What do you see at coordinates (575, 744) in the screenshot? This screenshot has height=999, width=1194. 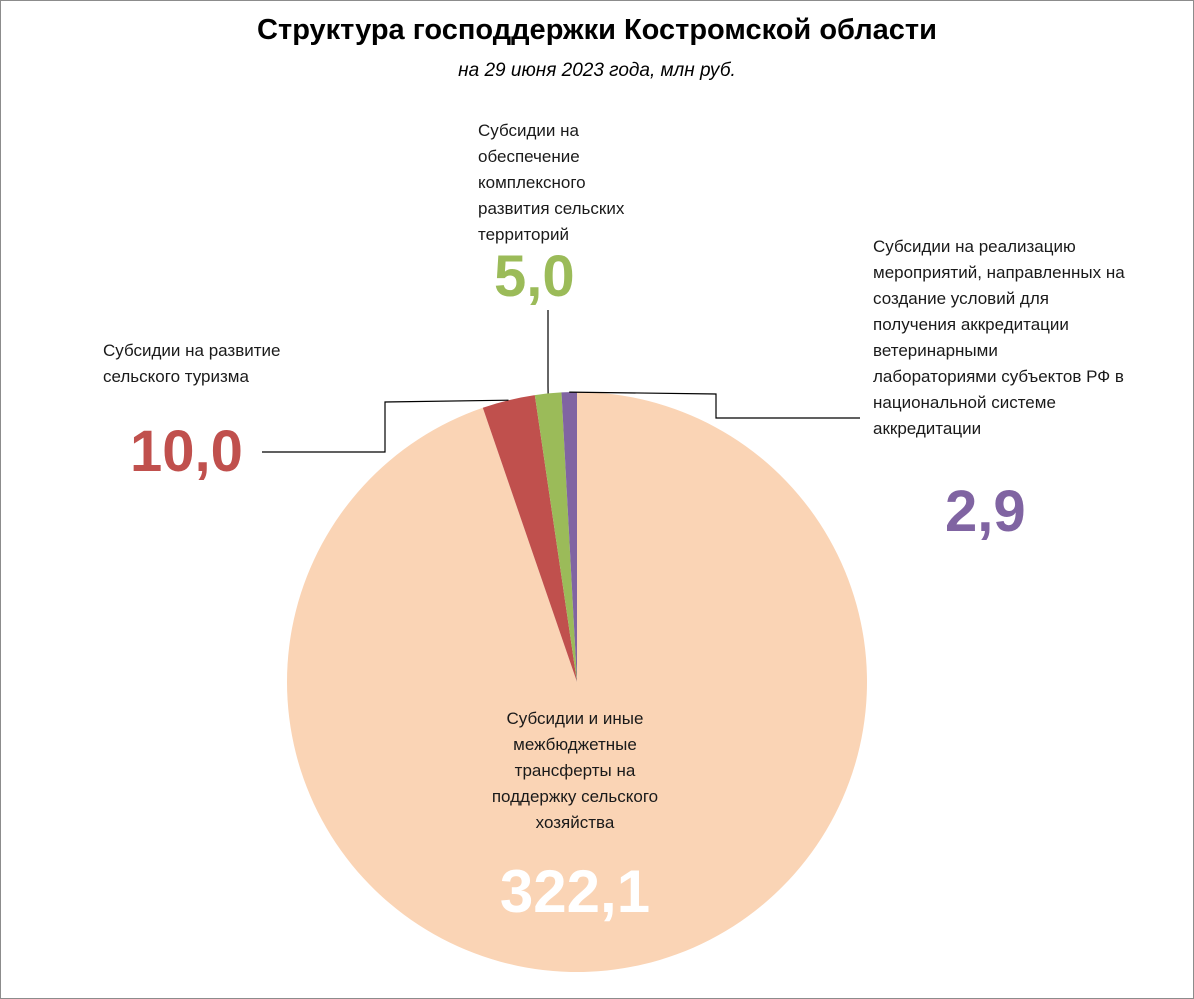 I see `slice-label-line: межбюджетные` at bounding box center [575, 744].